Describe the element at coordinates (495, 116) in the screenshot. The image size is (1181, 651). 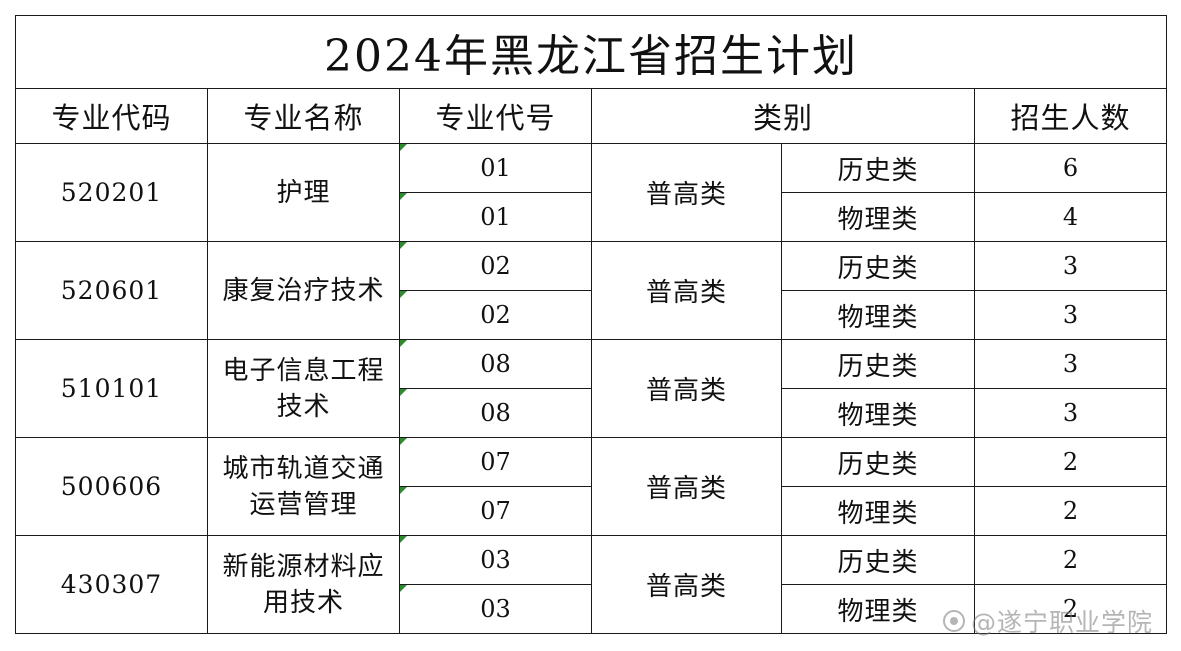
I see `header-major-no: 专业代号` at that location.